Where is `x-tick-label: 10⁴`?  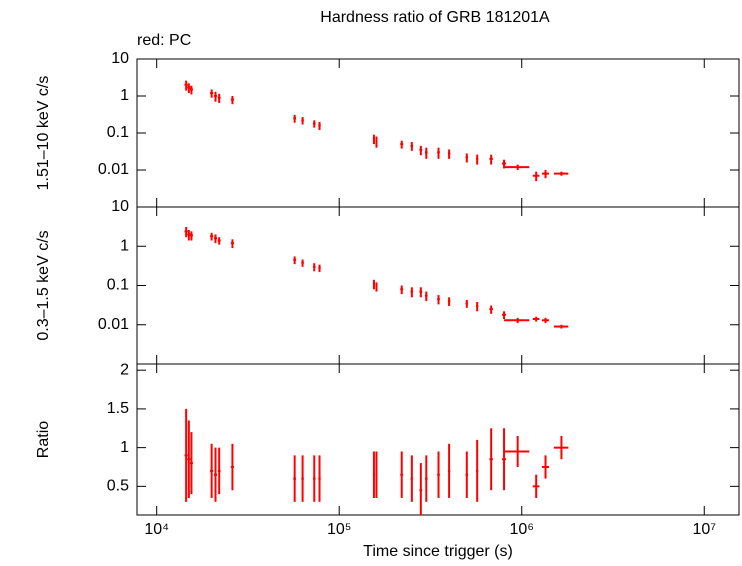 x-tick-label: 10⁴ is located at coordinates (156, 529).